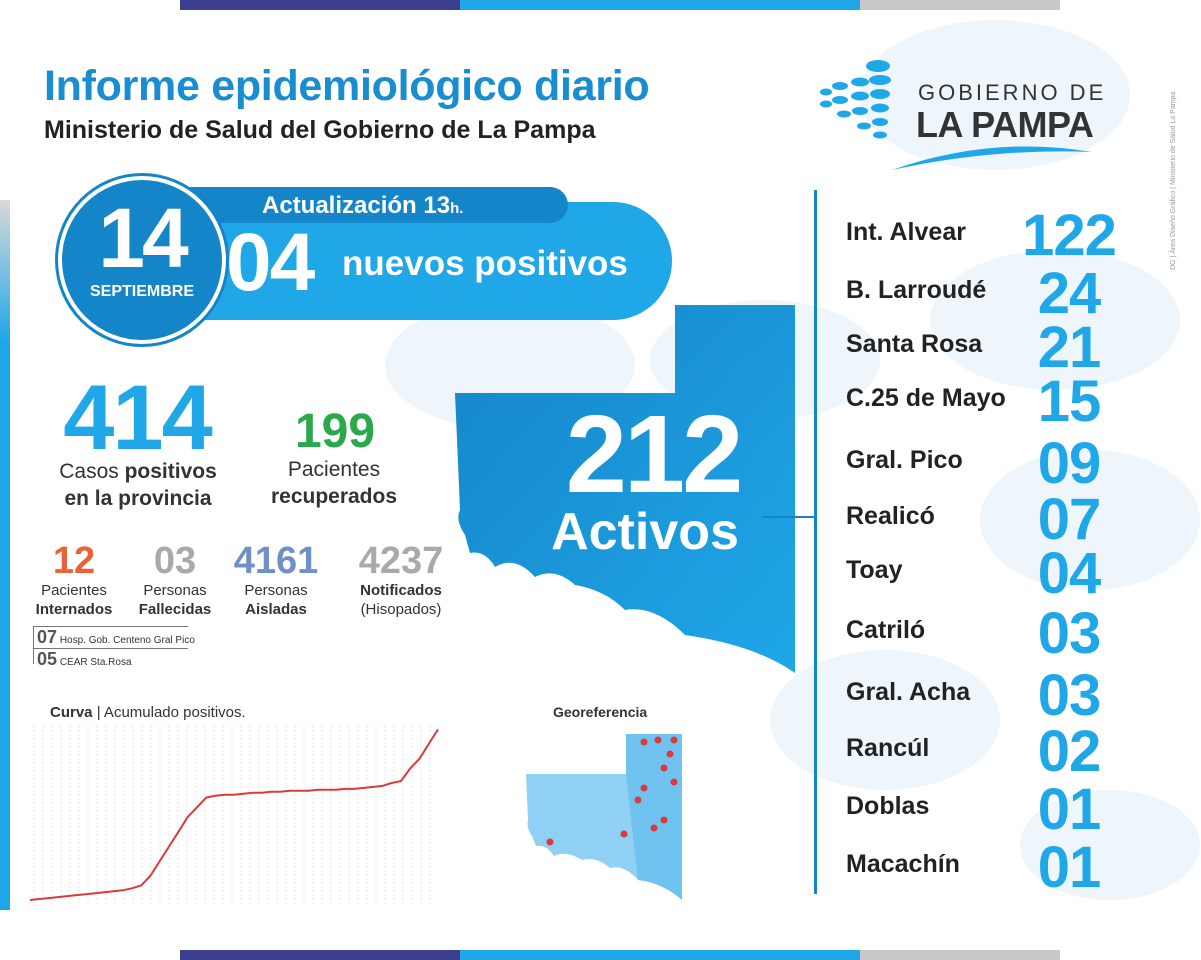 The height and width of the screenshot is (960, 1201). I want to click on hospital-row: 05 CEAR Sta.Rosa, so click(111, 659).